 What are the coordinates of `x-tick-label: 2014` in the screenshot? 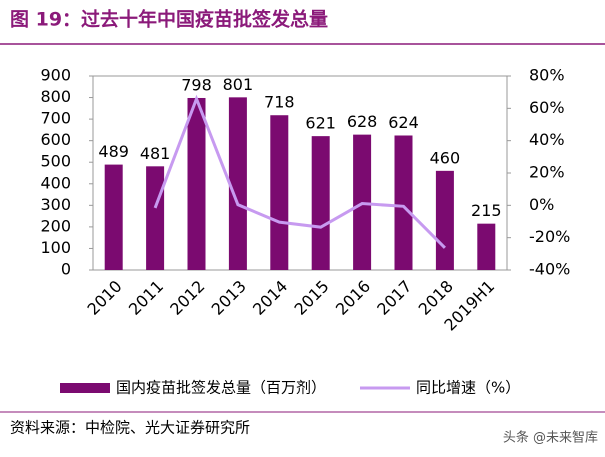 It's located at (270, 298).